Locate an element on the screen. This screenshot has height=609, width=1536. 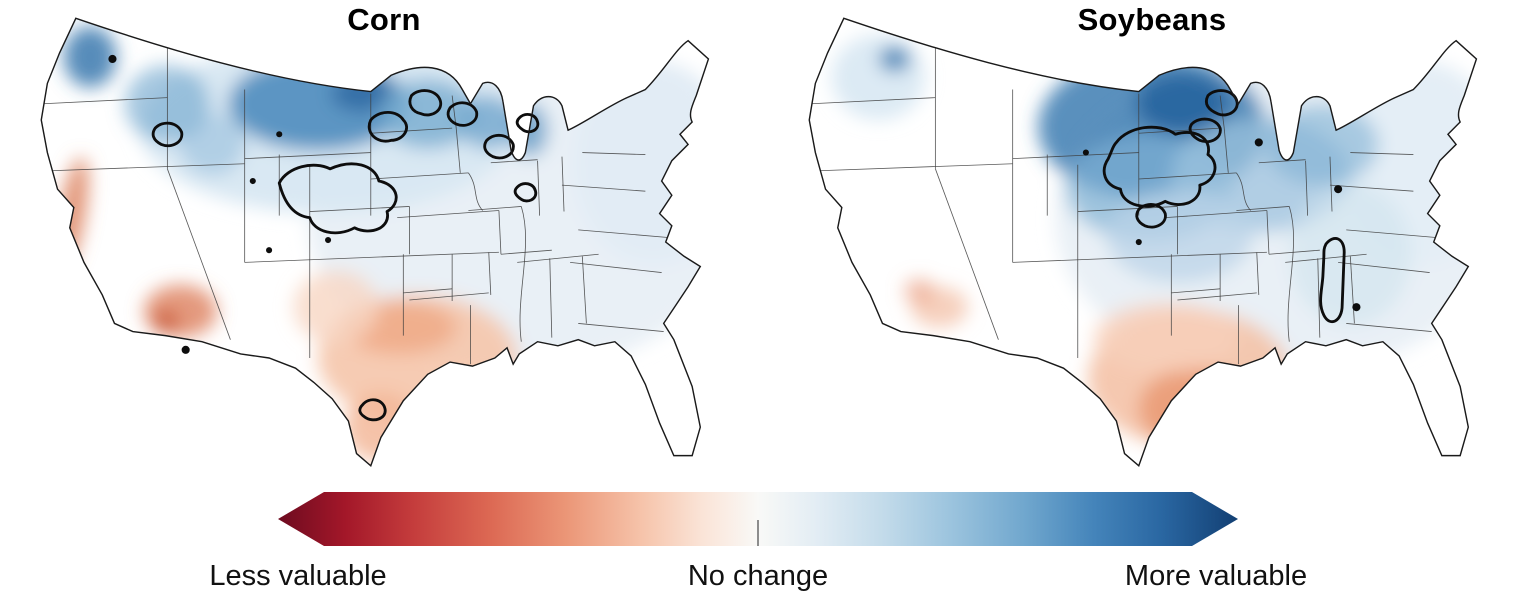
soybeans-map-title: Soybeans is located at coordinates (1152, 19).